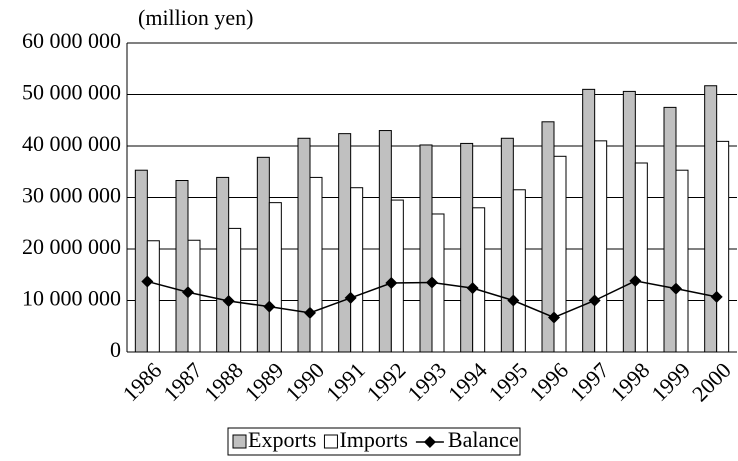  What do you see at coordinates (71, 298) in the screenshot?
I see `y-tick-label: 10 000 000` at bounding box center [71, 298].